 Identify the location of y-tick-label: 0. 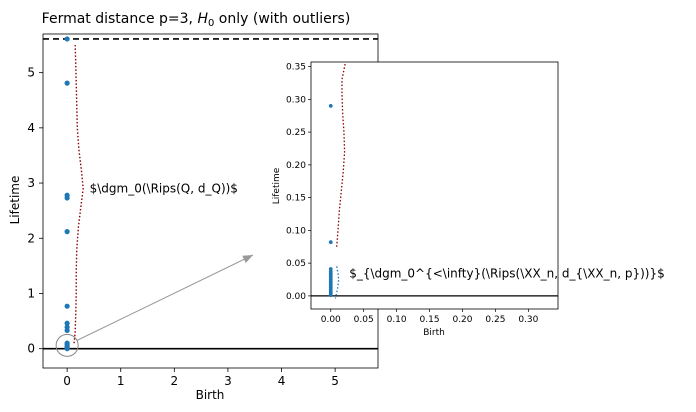
(31, 349).